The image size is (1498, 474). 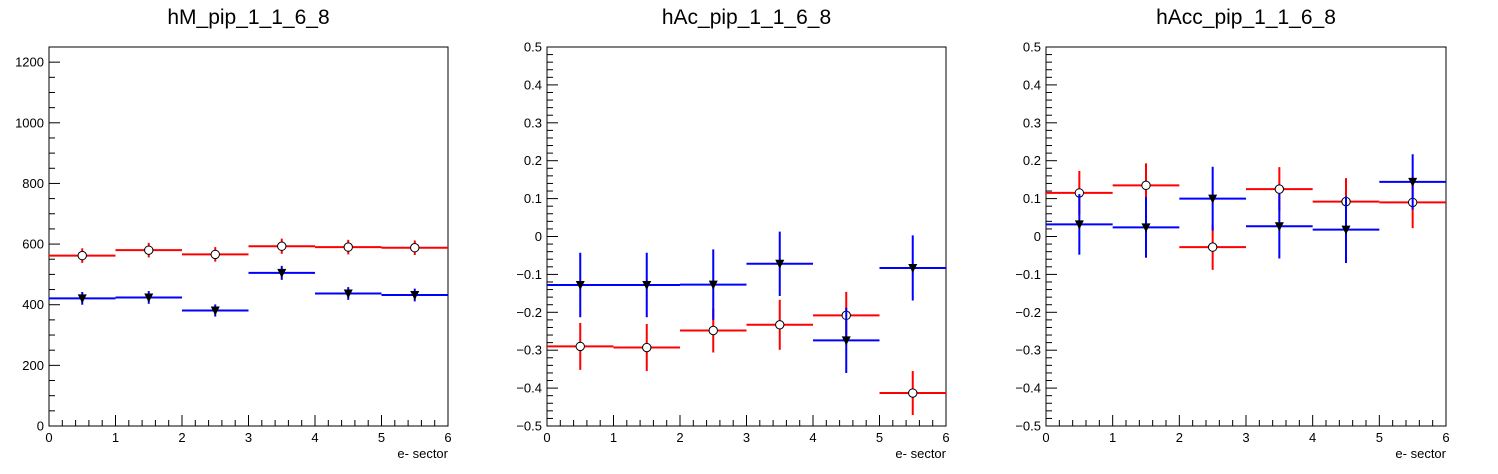 I want to click on y-tick-label: 600, so click(x=33, y=244).